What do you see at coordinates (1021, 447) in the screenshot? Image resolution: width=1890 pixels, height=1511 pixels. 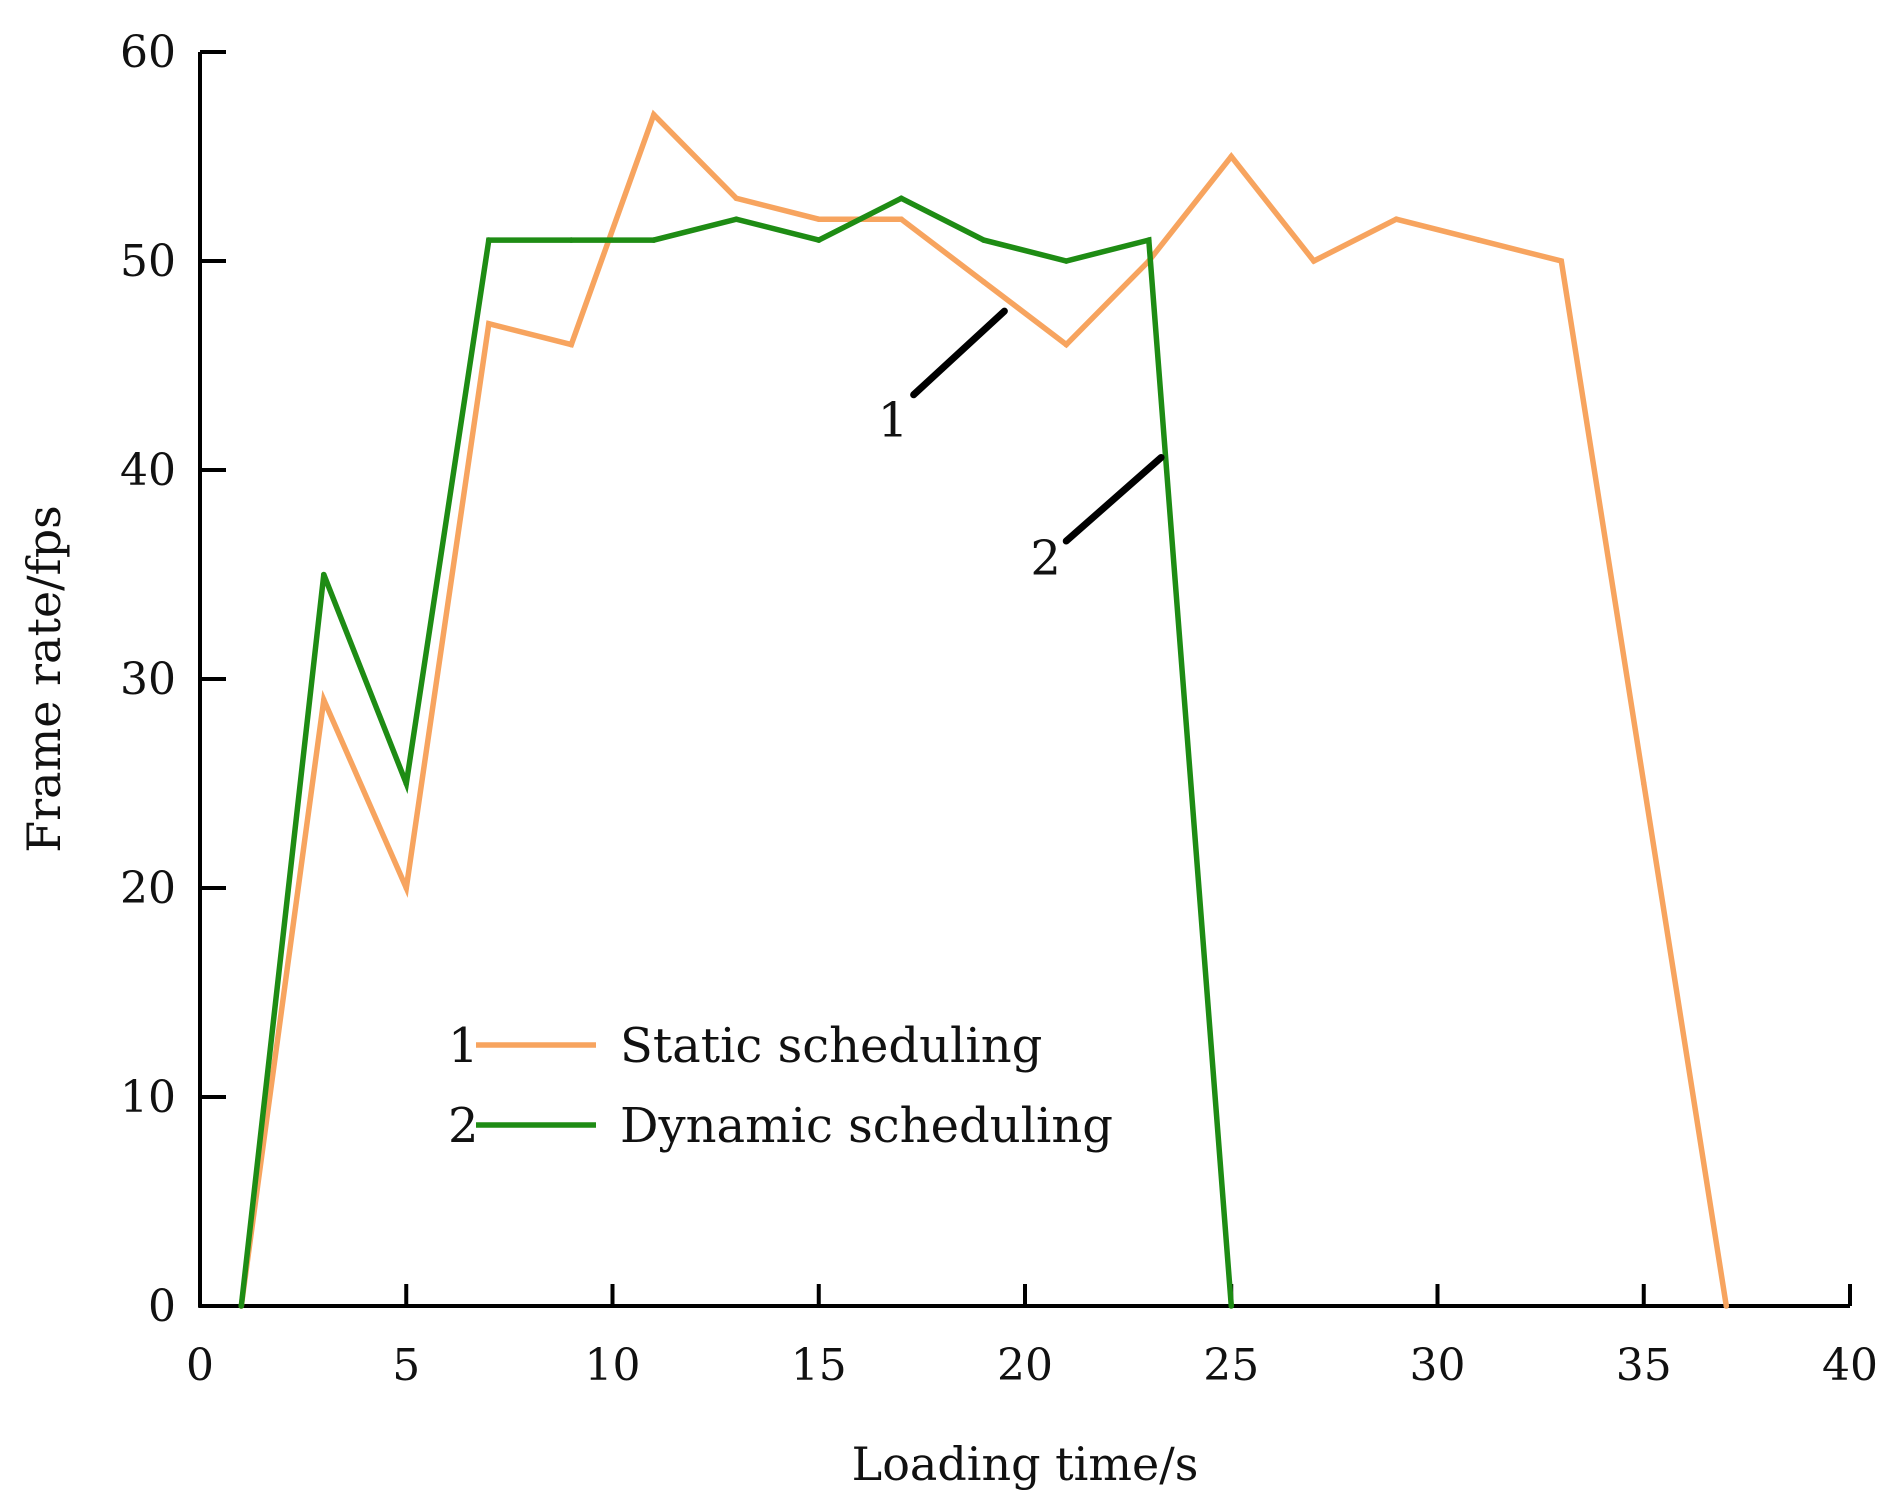 I see `annotations: 12` at bounding box center [1021, 447].